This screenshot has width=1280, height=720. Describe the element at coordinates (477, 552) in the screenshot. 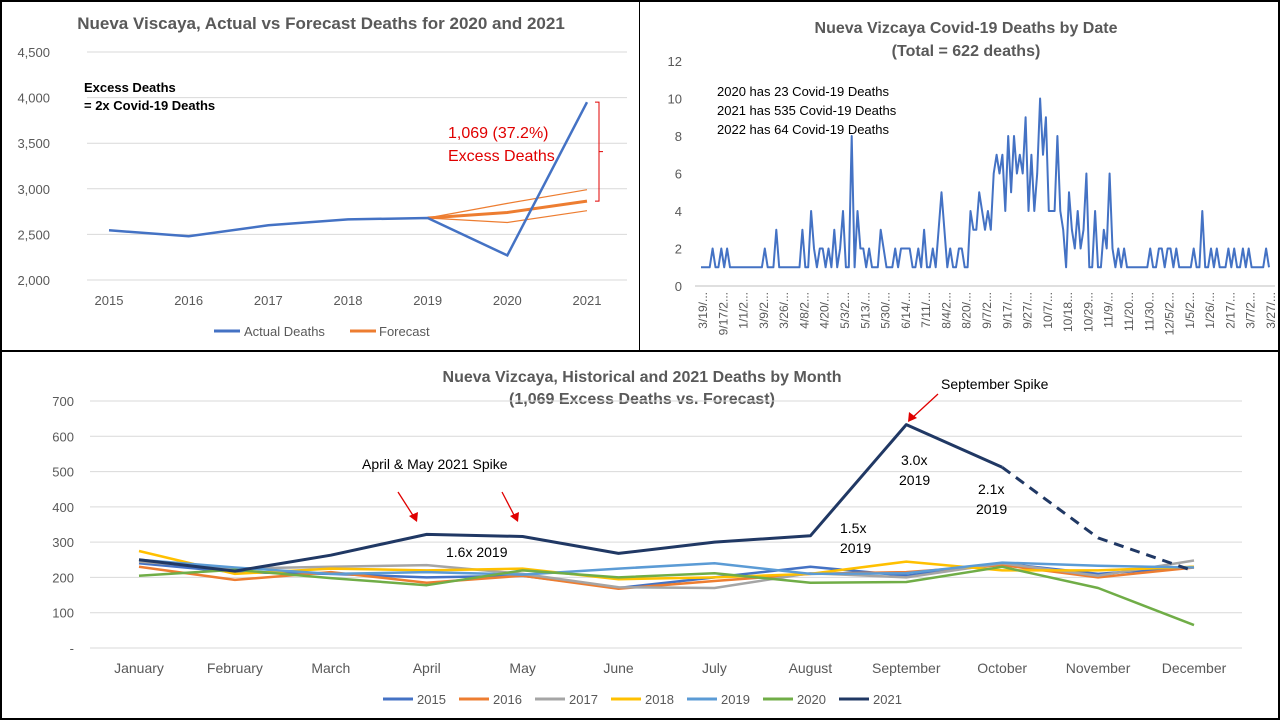

I see `april-multiplier-label: 1.6x 2019` at that location.